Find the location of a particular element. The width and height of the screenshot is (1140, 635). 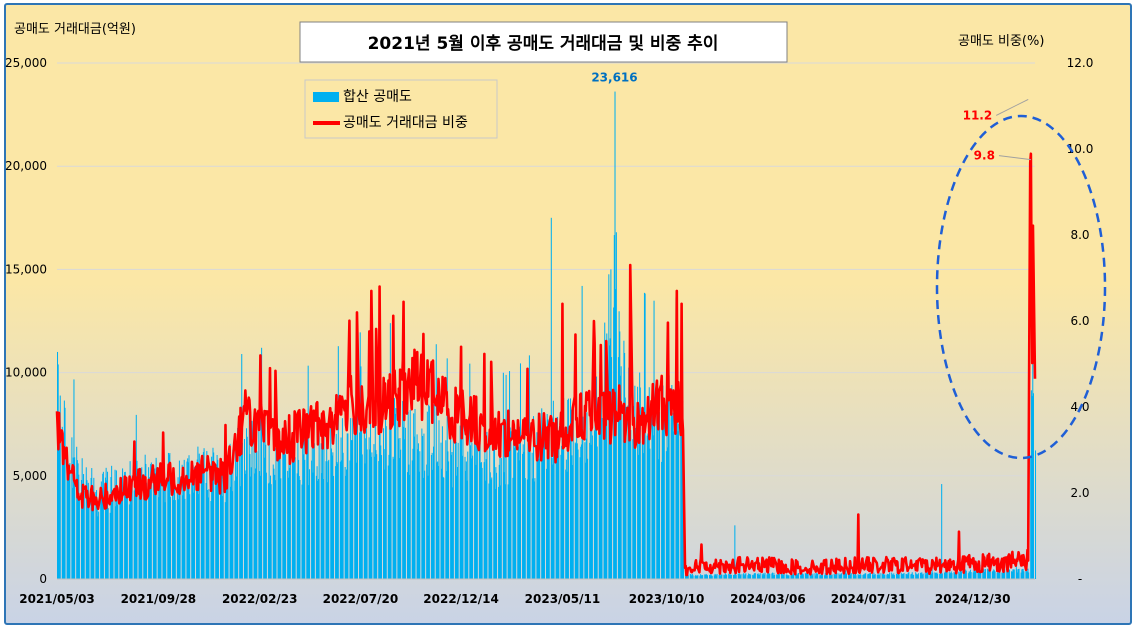

y-left-tick-label: 10,000 is located at coordinates (26, 373).